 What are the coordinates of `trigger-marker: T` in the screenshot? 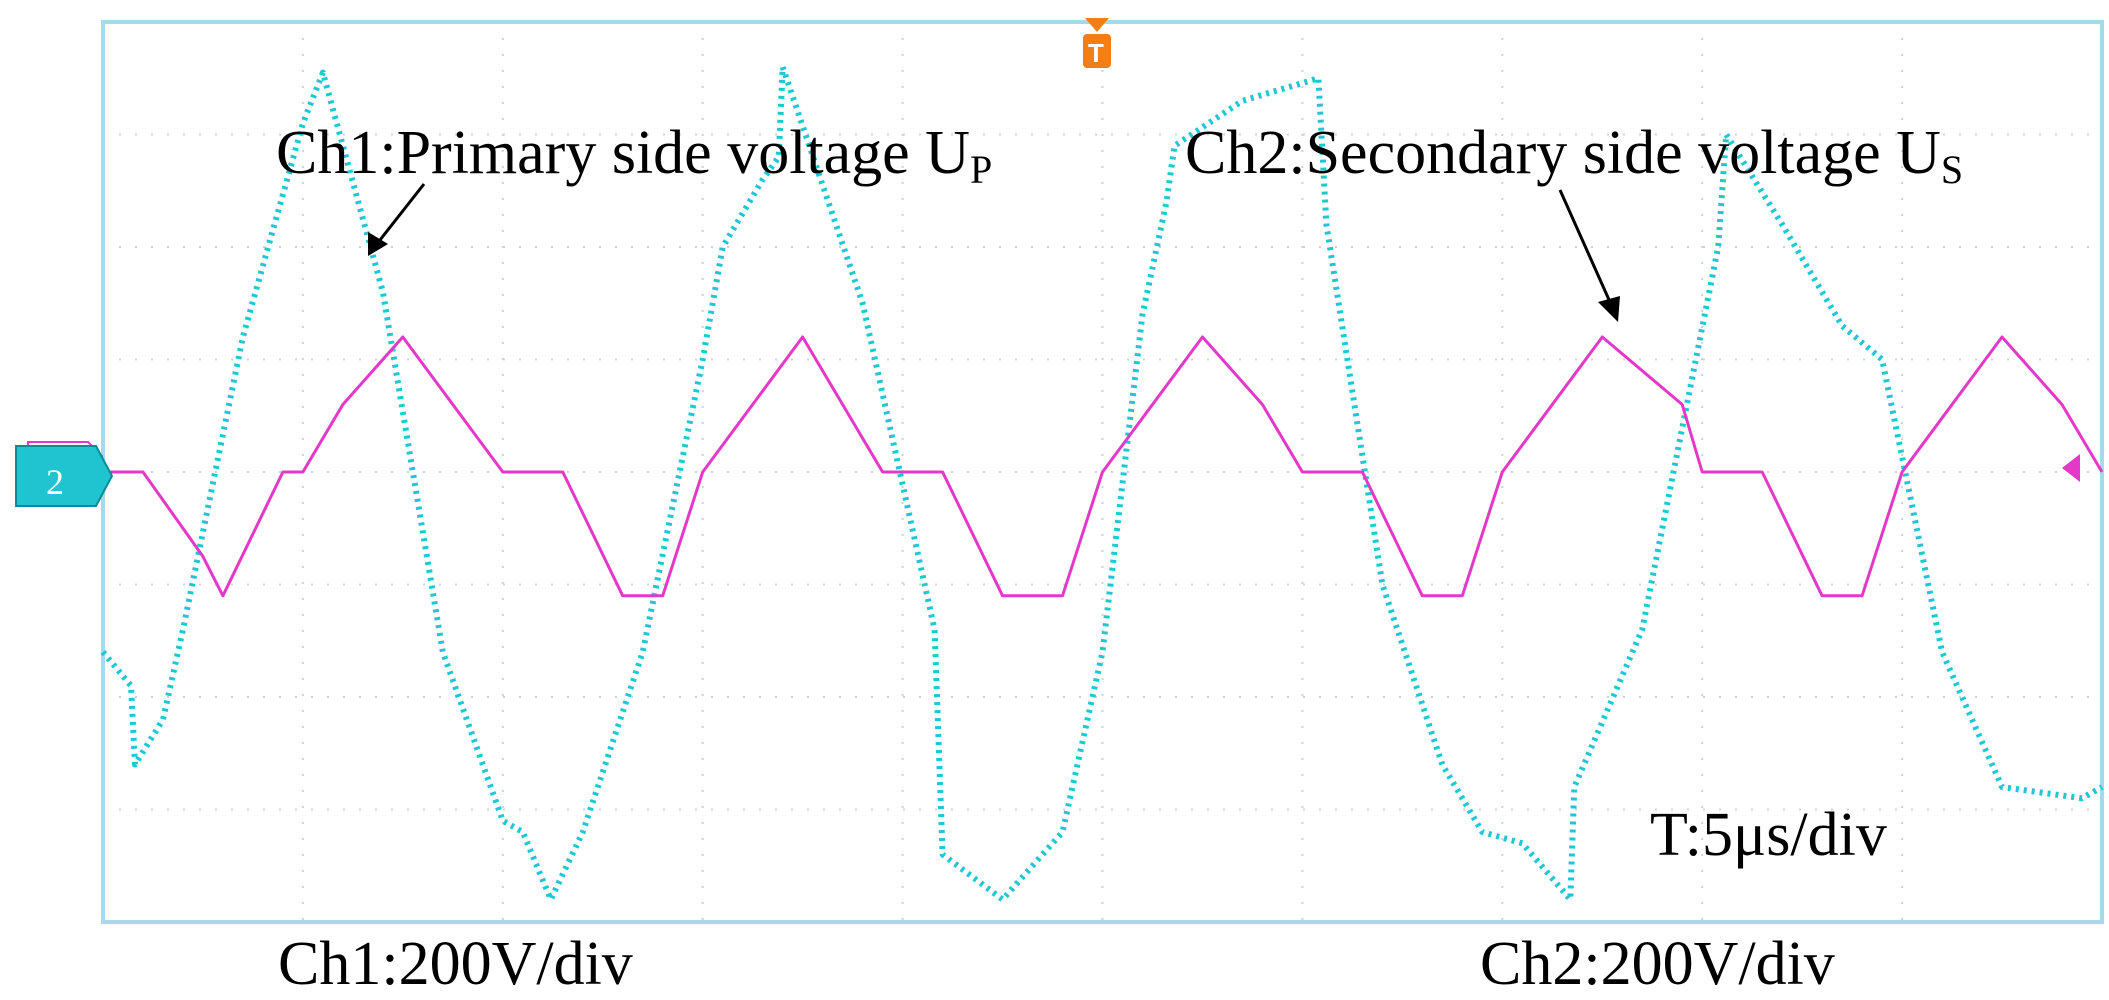 It's located at (1097, 43).